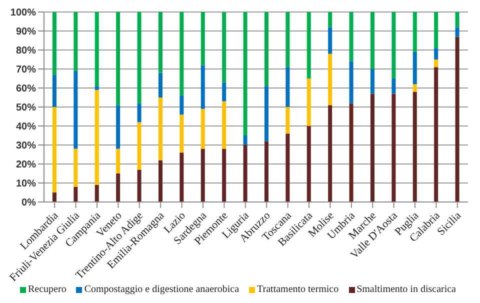 The width and height of the screenshot is (480, 303). I want to click on legend-label: Recupero, so click(46, 289).